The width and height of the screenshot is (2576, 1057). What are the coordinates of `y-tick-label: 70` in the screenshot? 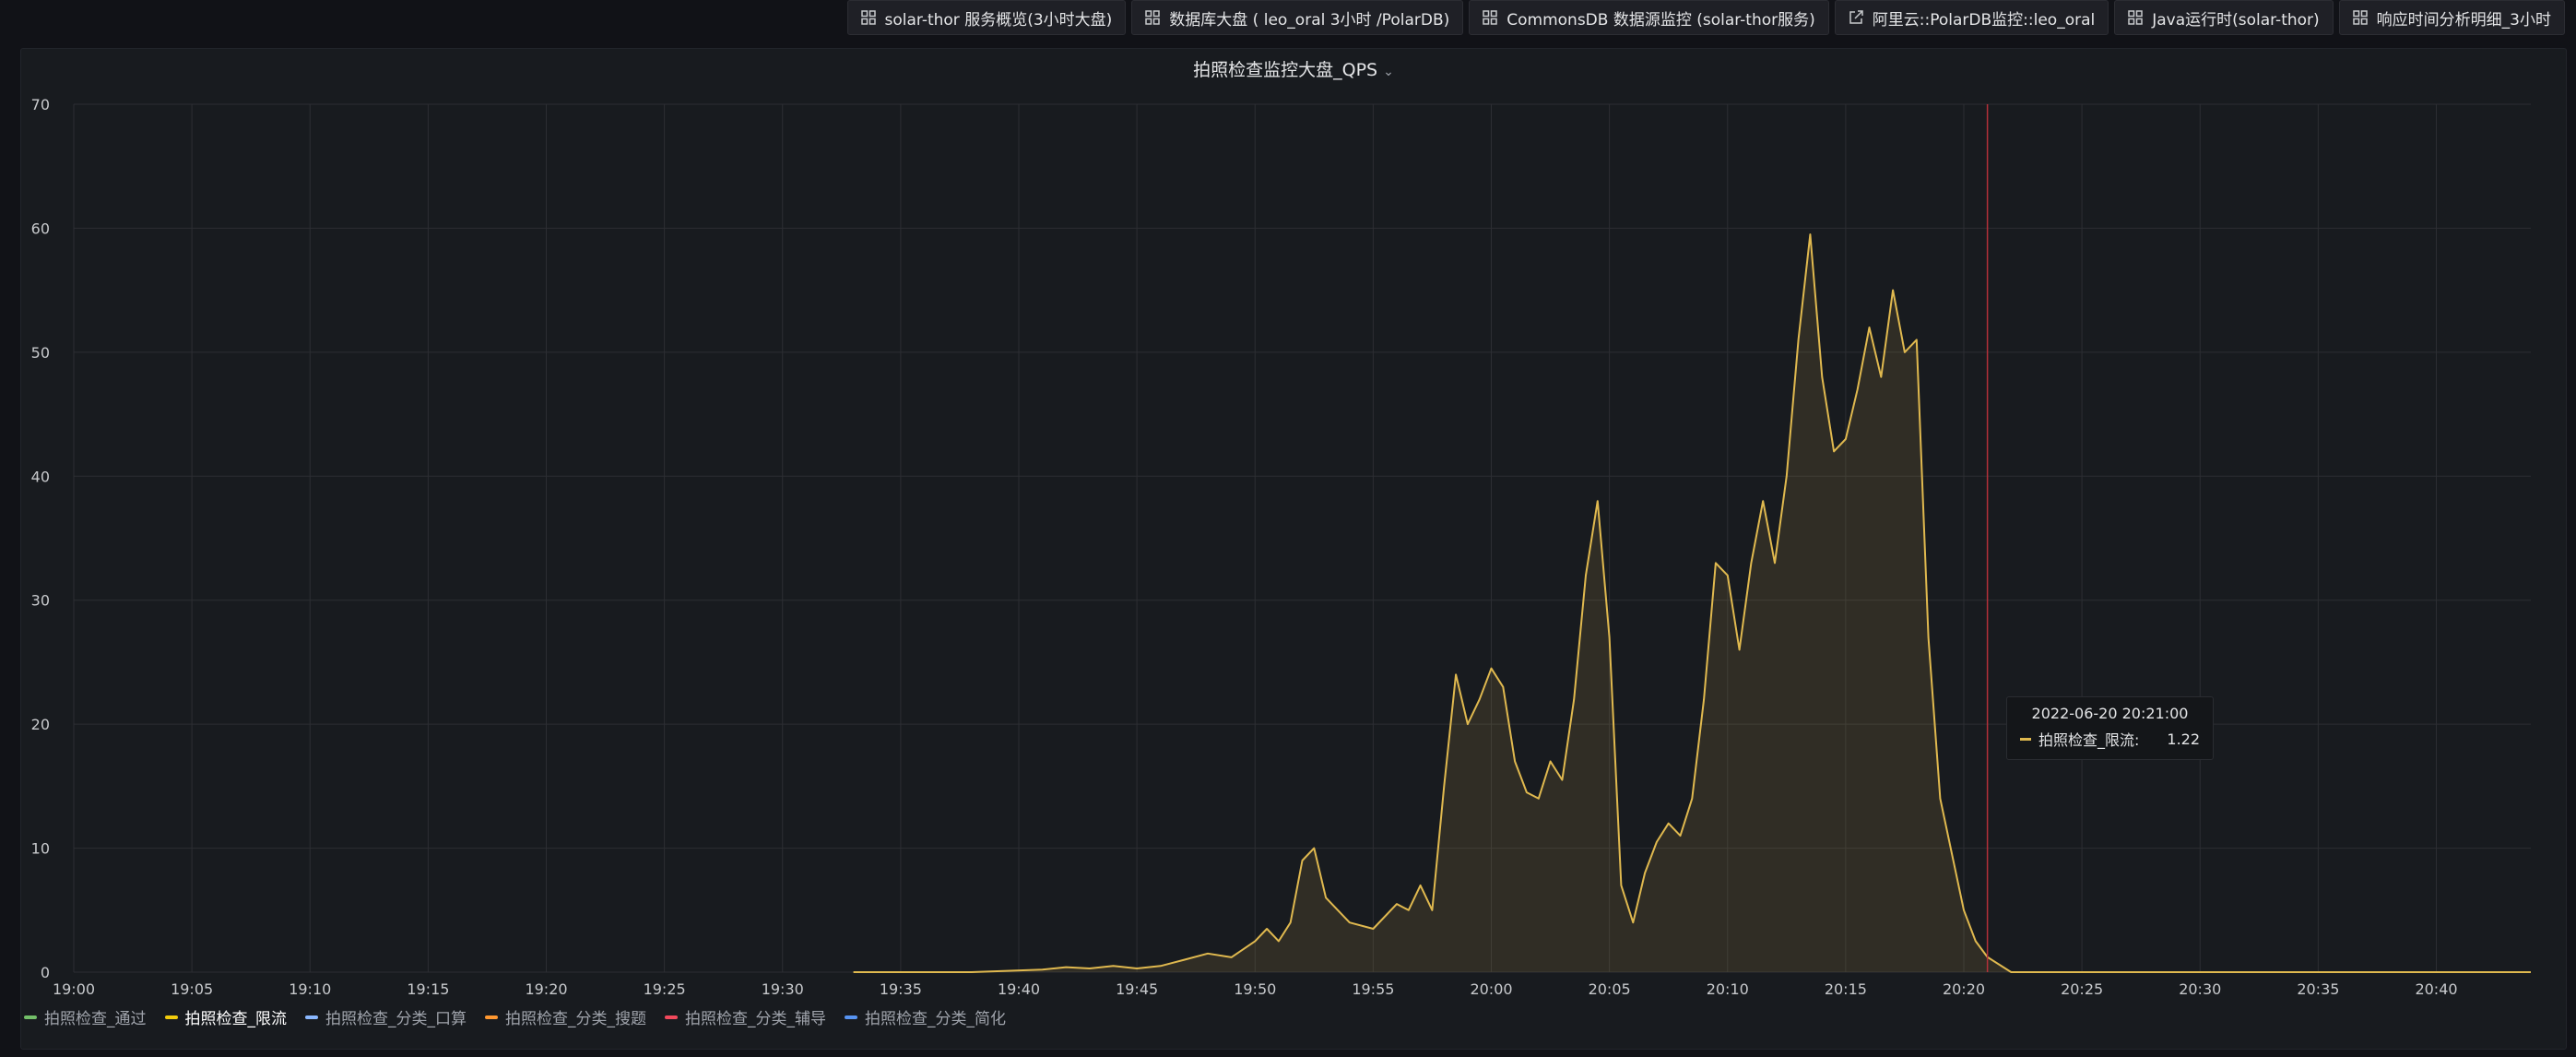 It's located at (40, 104).